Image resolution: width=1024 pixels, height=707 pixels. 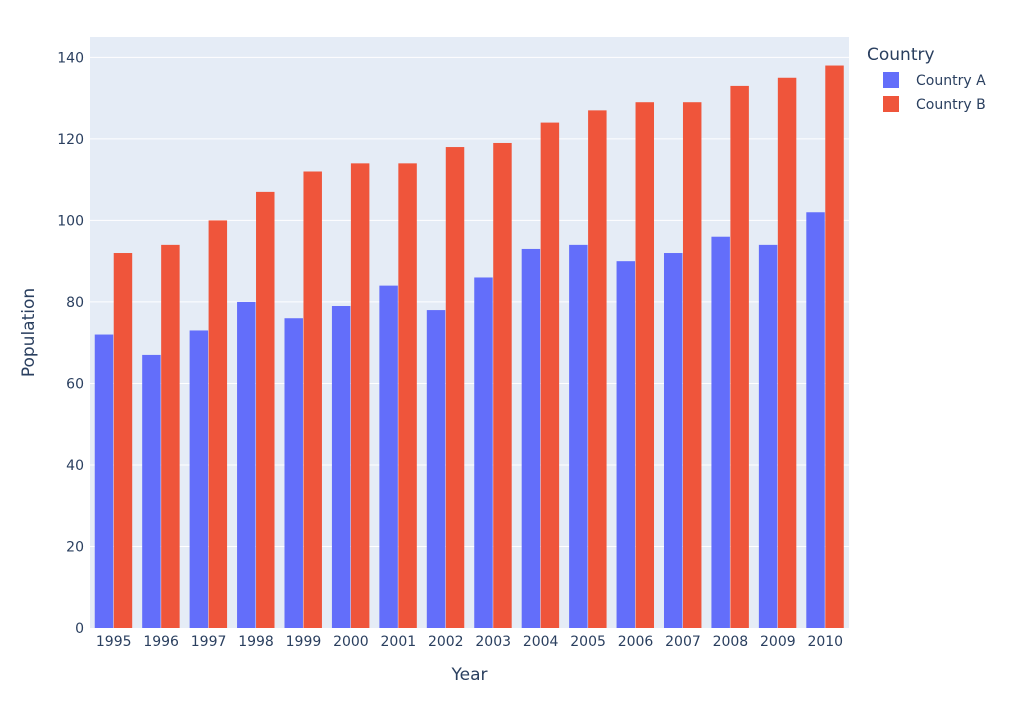 I want to click on legend-items: Country A Country B, so click(x=934, y=92).